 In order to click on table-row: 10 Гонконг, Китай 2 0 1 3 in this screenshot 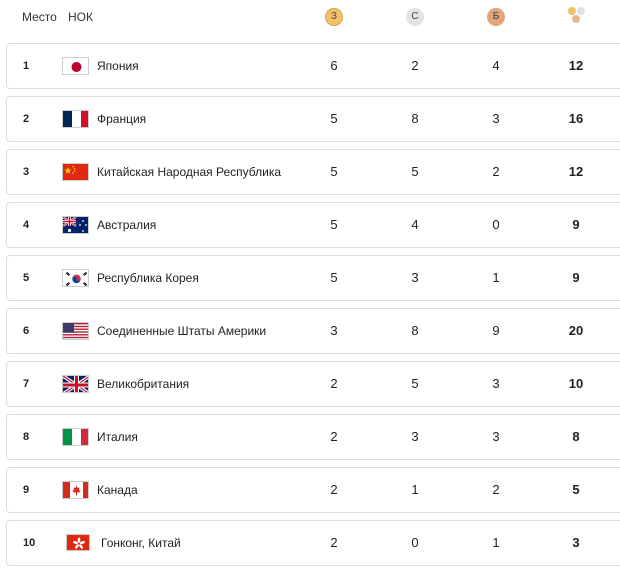, I will do `click(313, 543)`.